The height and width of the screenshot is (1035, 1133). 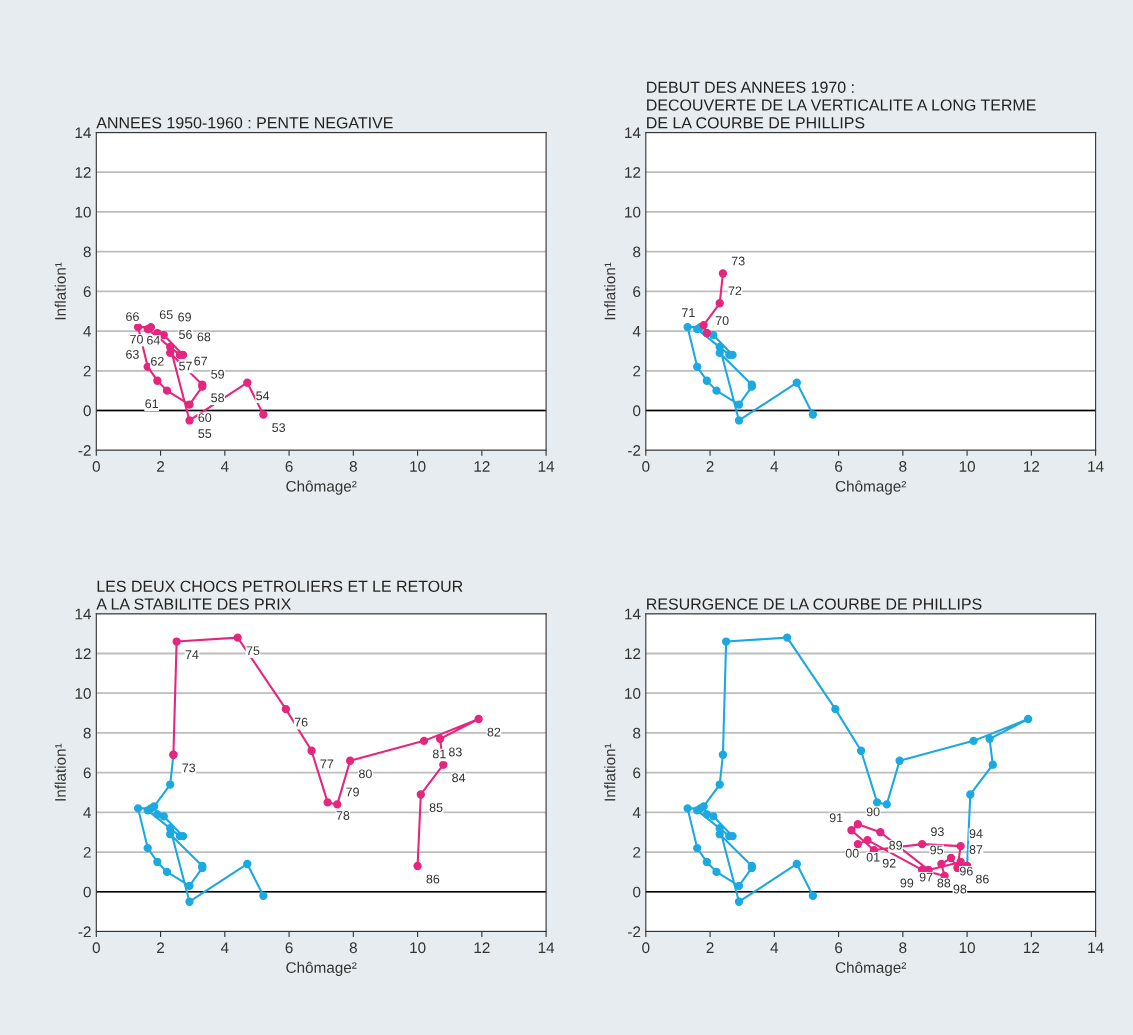 What do you see at coordinates (814, 604) in the screenshot?
I see `chart-title: RESURGENCE DE LA COURBE DE PHILLIPS` at bounding box center [814, 604].